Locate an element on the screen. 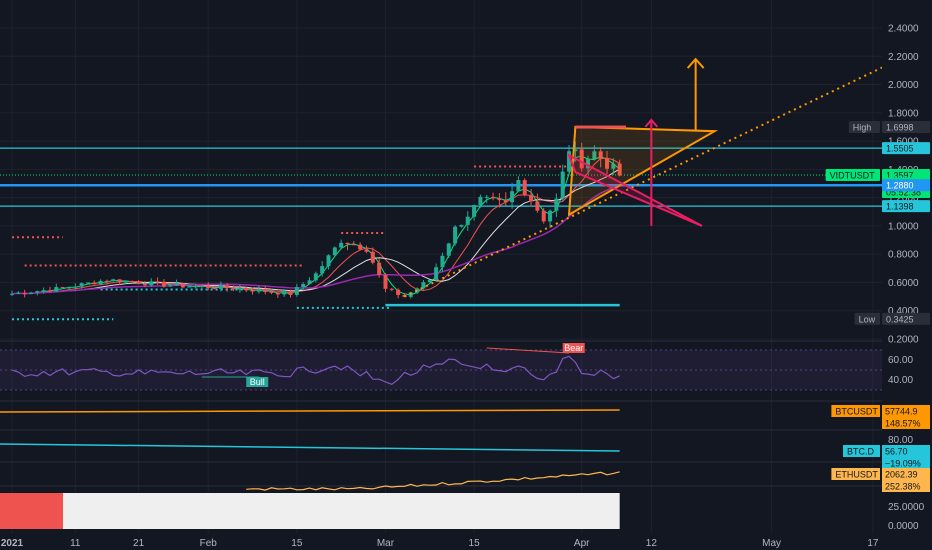  time-axis-bg is located at coordinates (441, 541).